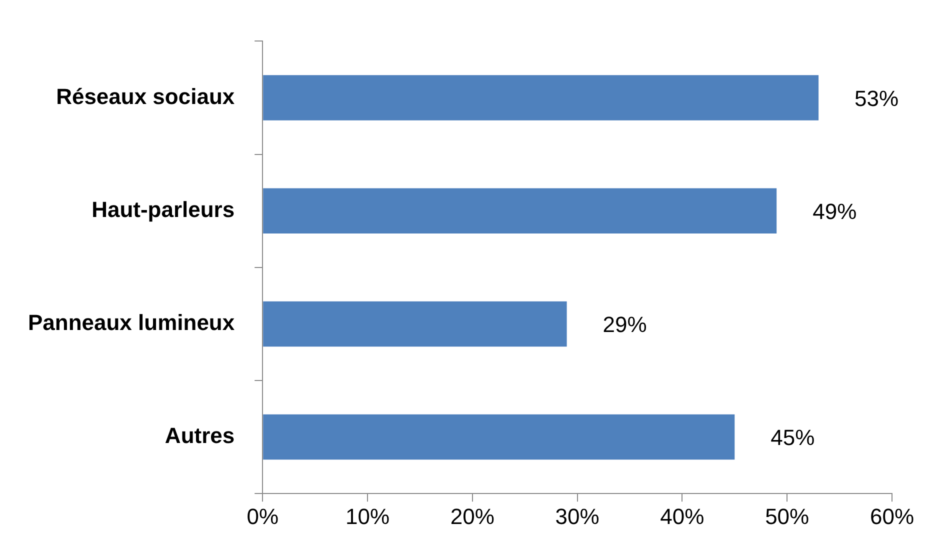 Image resolution: width=925 pixels, height=542 pixels. Describe the element at coordinates (472, 516) in the screenshot. I see `x-tick-label: 20%` at that location.